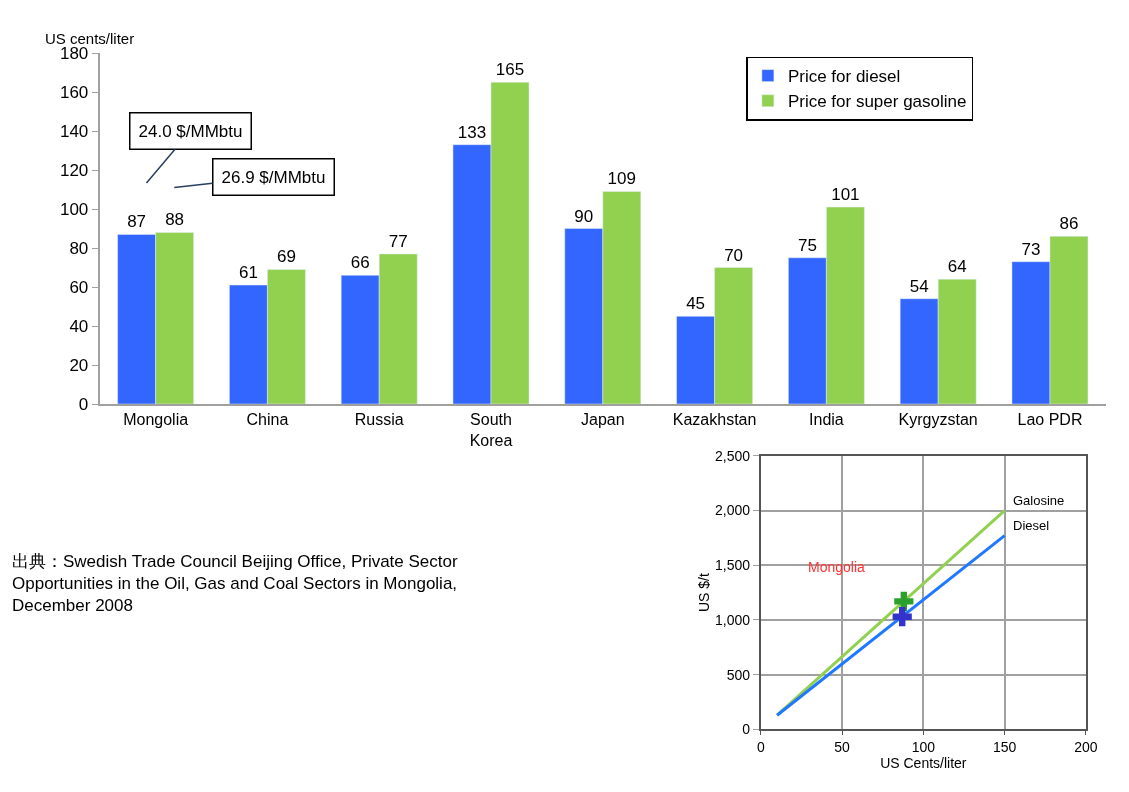 The width and height of the screenshot is (1129, 792). What do you see at coordinates (74, 209) in the screenshot?
I see `y-tick-label: 100` at bounding box center [74, 209].